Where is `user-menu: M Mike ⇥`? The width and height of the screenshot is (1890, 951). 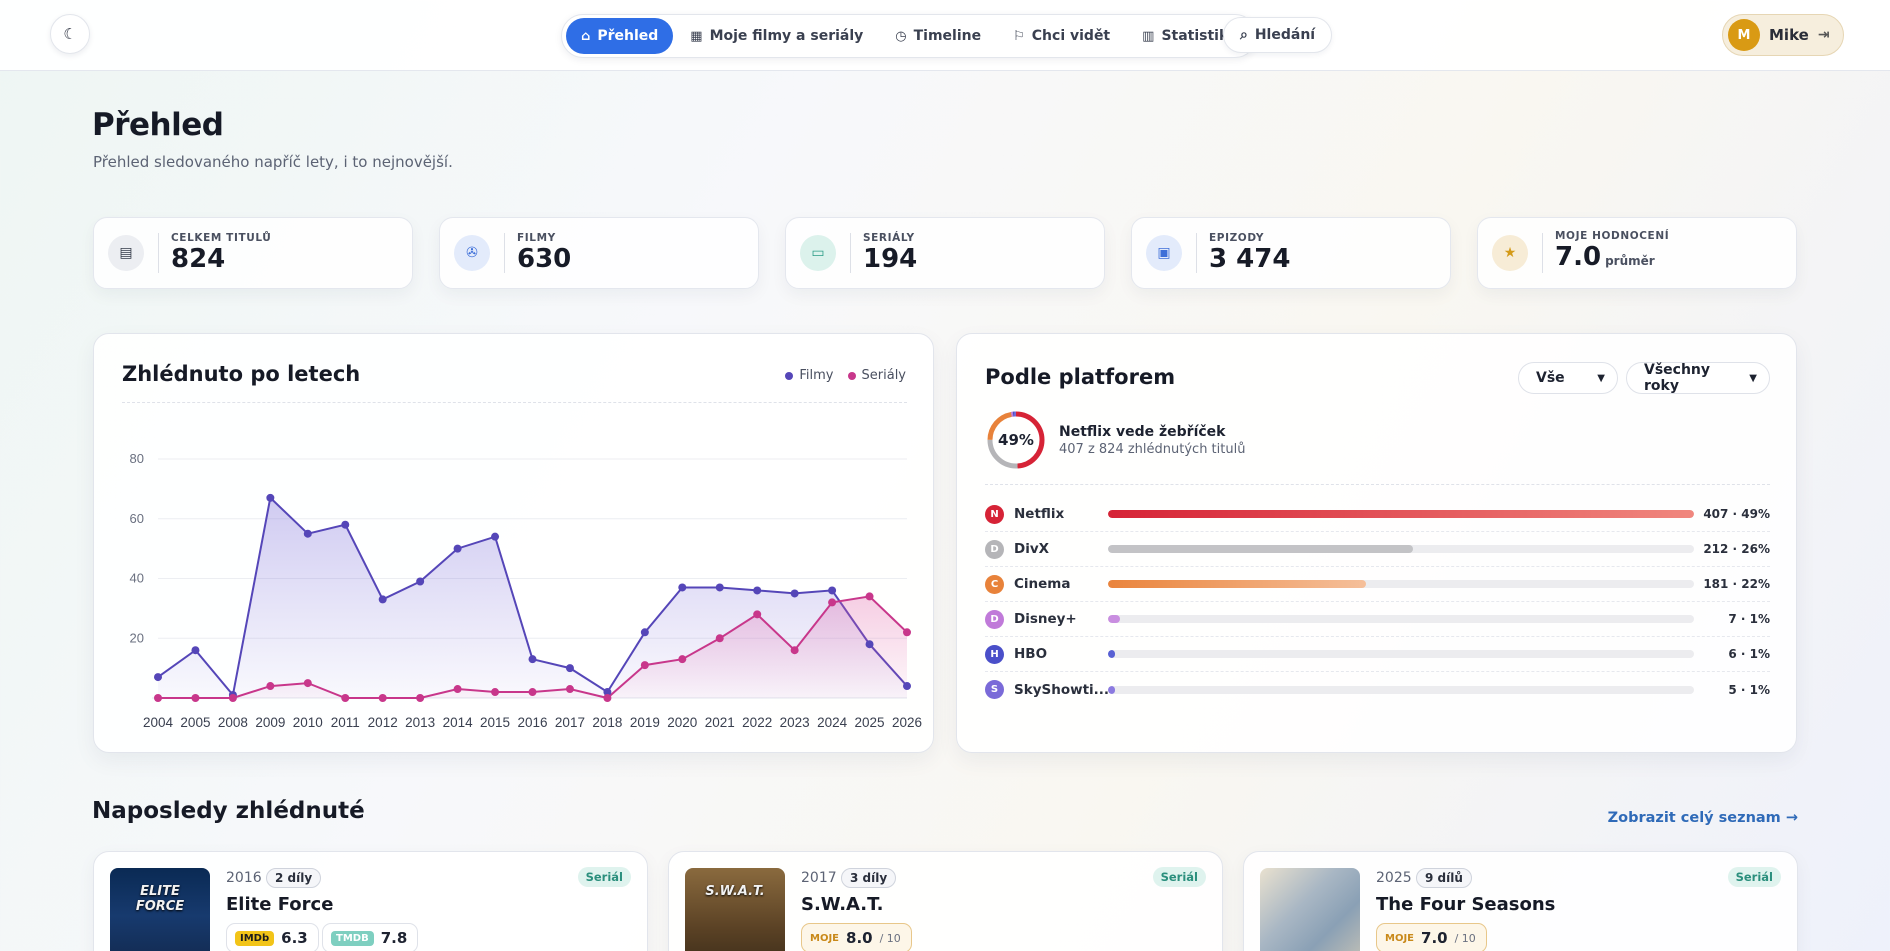
user-menu: M Mike ⇥ is located at coordinates (1783, 35).